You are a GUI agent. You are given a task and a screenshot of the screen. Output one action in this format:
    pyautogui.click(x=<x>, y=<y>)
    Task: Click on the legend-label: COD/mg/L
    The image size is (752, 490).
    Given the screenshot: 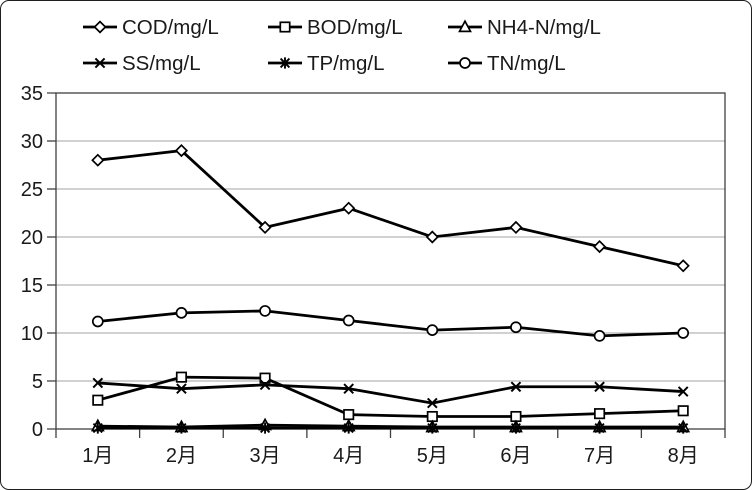 What is the action you would take?
    pyautogui.click(x=170, y=27)
    